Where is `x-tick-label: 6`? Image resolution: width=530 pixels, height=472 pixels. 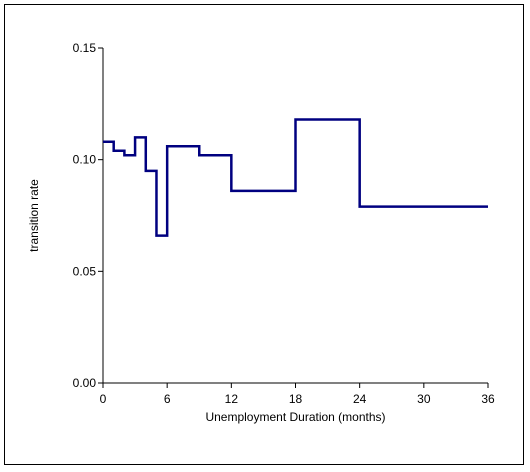 x-tick-label: 6 is located at coordinates (167, 399).